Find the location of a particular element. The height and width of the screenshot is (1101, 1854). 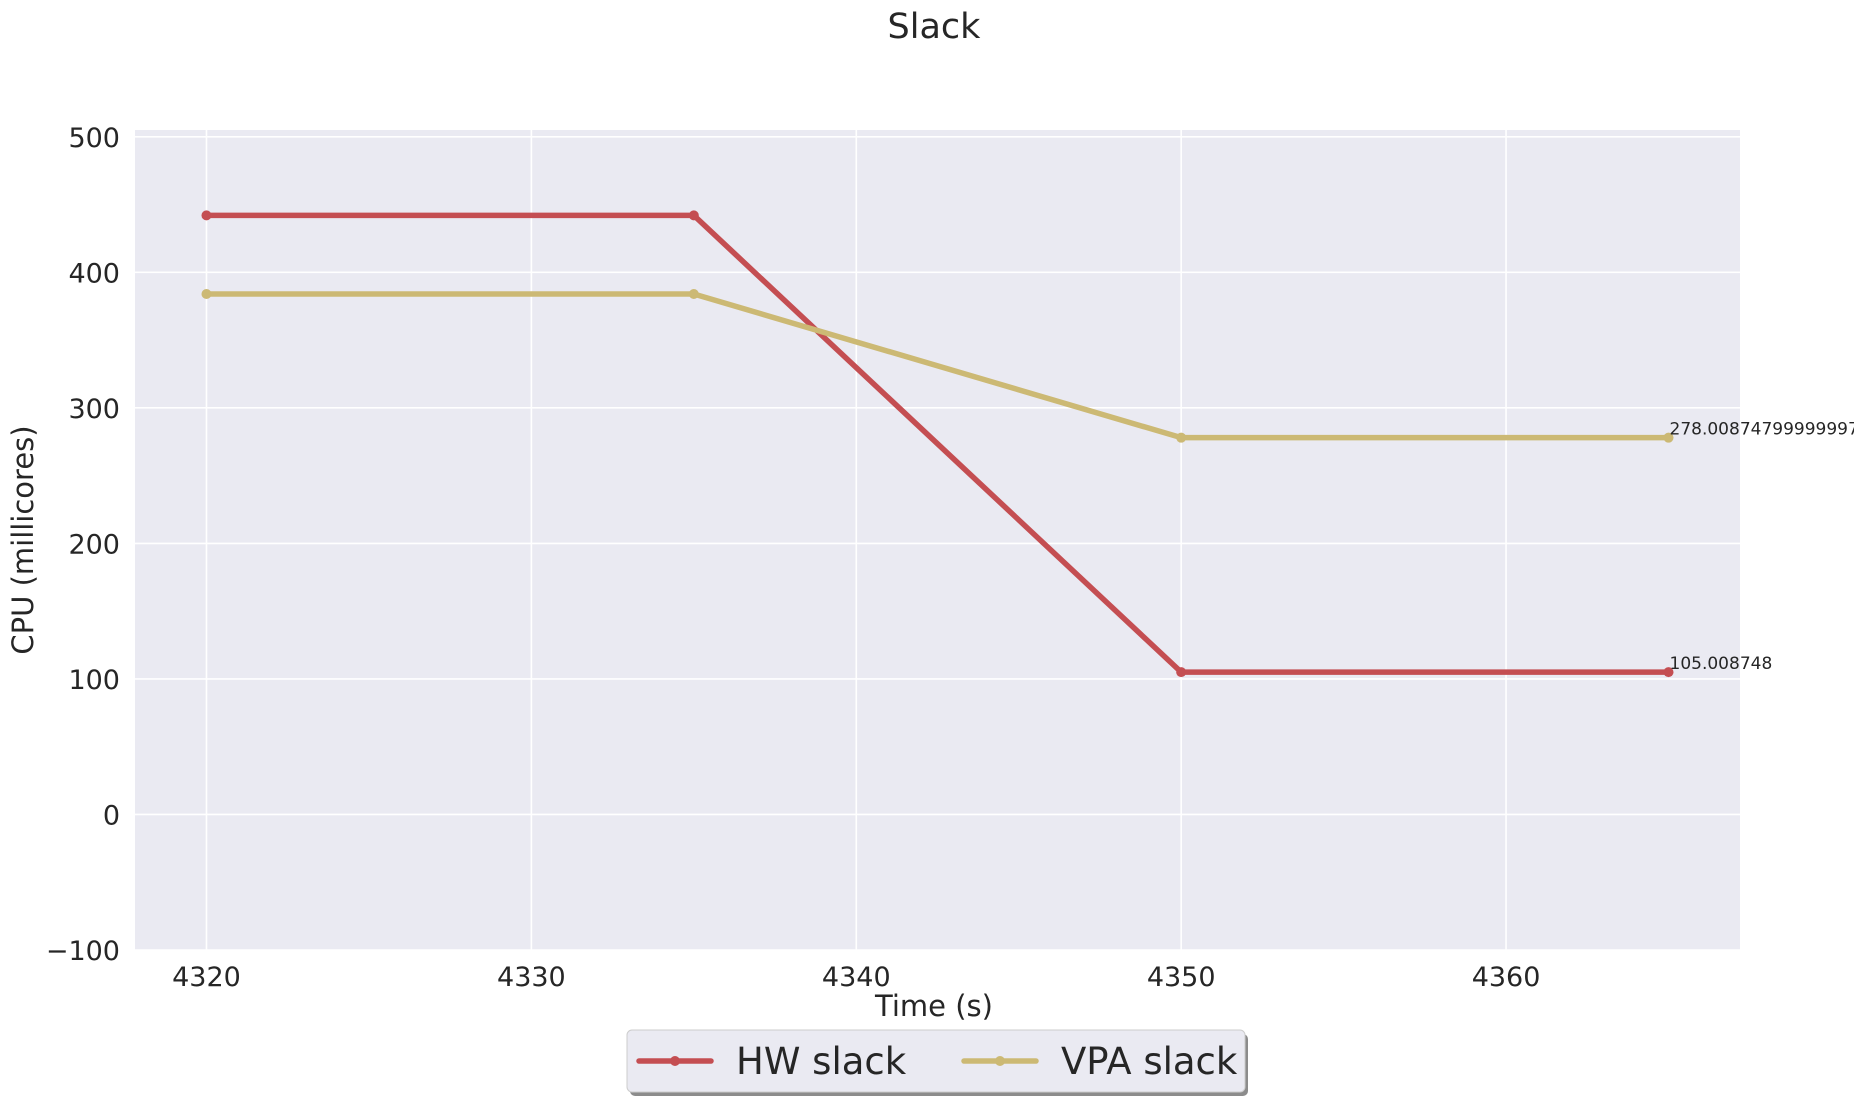

y-tick-label: 0 is located at coordinates (111, 815).